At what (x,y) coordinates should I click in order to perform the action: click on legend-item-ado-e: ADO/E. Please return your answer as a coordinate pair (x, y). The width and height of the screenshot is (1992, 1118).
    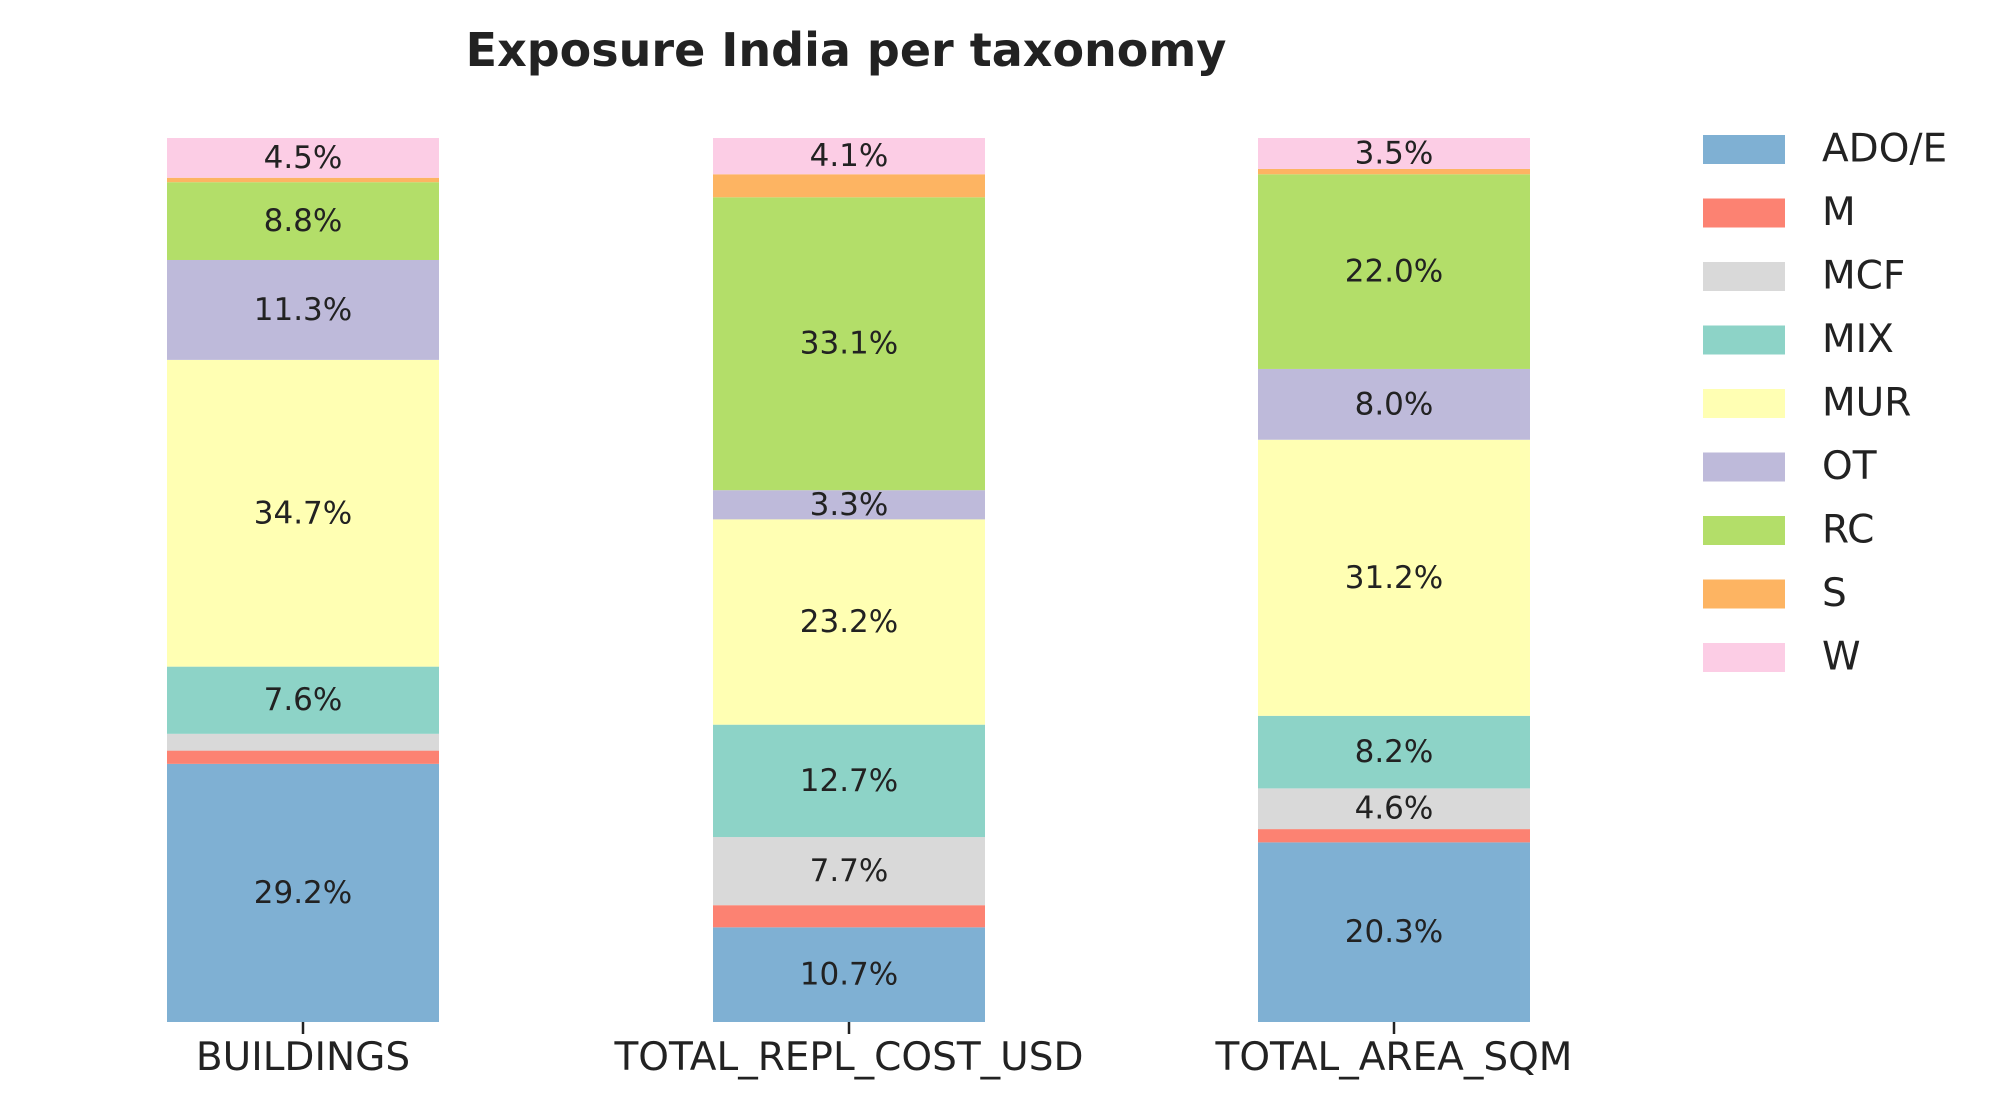
    Looking at the image, I should click on (1825, 149).